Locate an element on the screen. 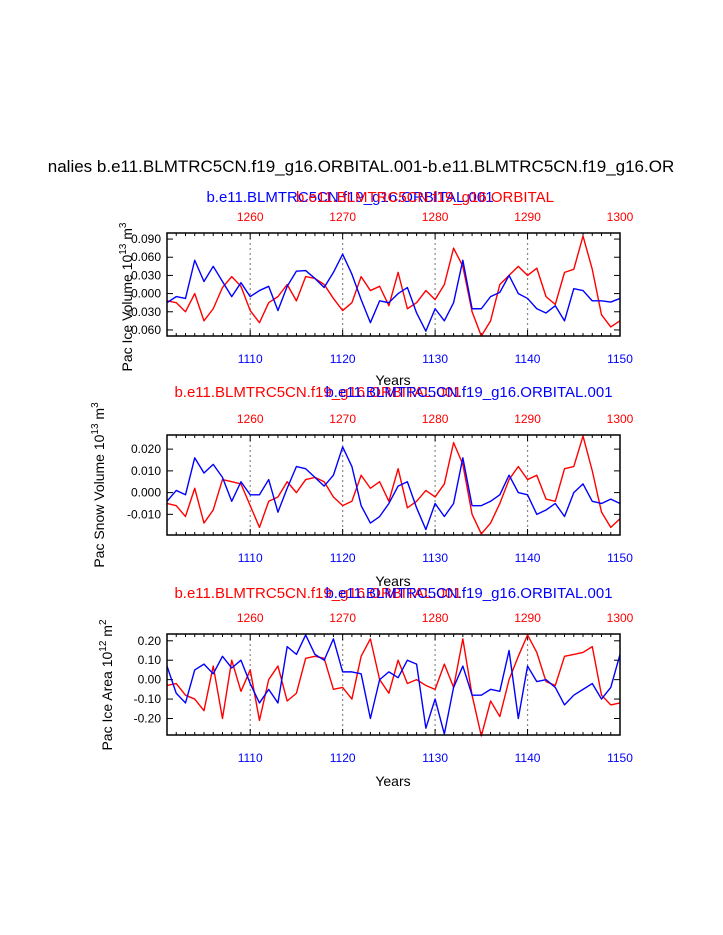 This screenshot has height=935, width=723. panel-2-xlabel: Years is located at coordinates (392, 581).